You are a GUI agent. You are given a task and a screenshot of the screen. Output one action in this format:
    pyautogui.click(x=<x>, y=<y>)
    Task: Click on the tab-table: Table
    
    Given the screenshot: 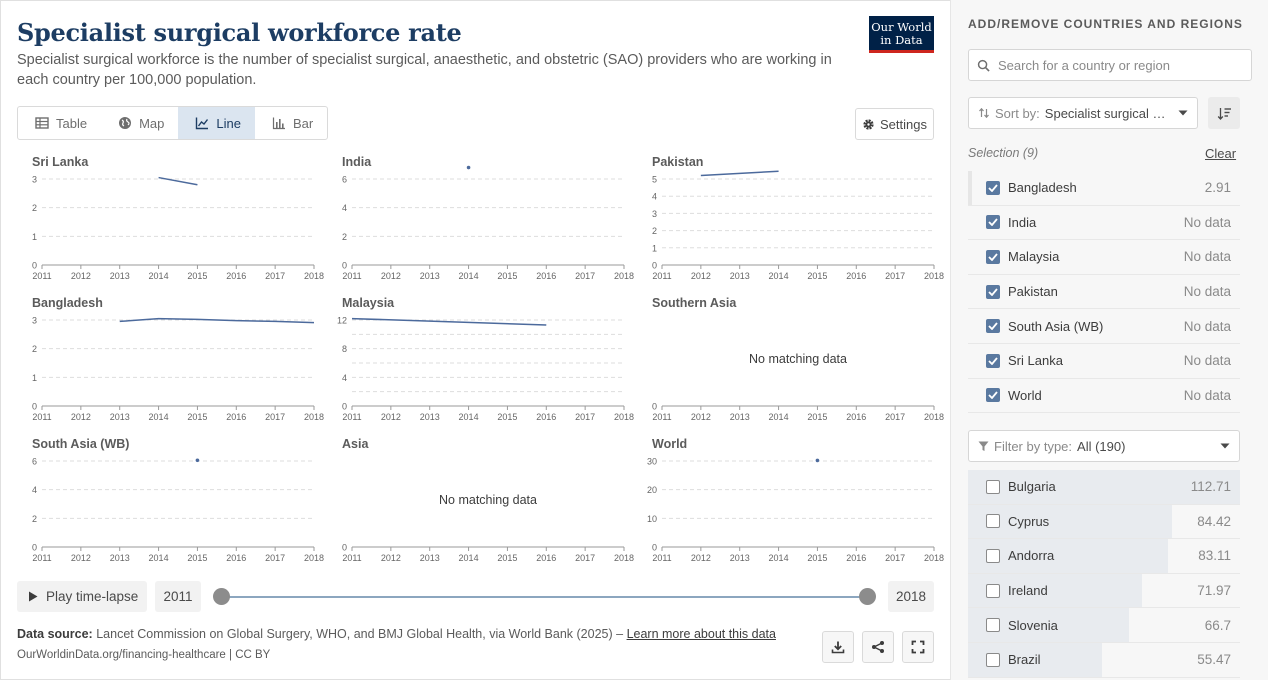 What is the action you would take?
    pyautogui.click(x=59, y=123)
    